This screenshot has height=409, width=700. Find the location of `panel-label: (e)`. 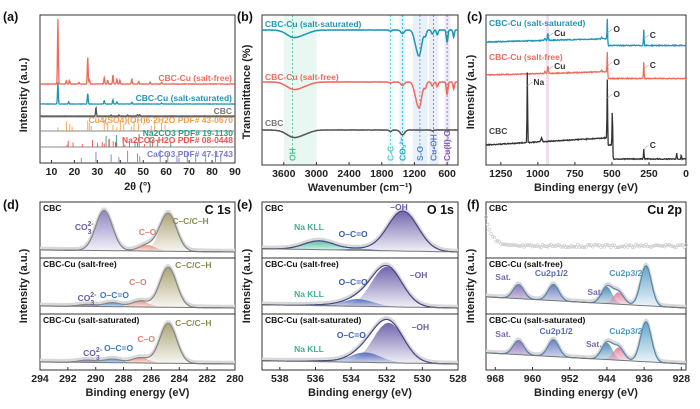

panel-label: (e) is located at coordinates (244, 205).